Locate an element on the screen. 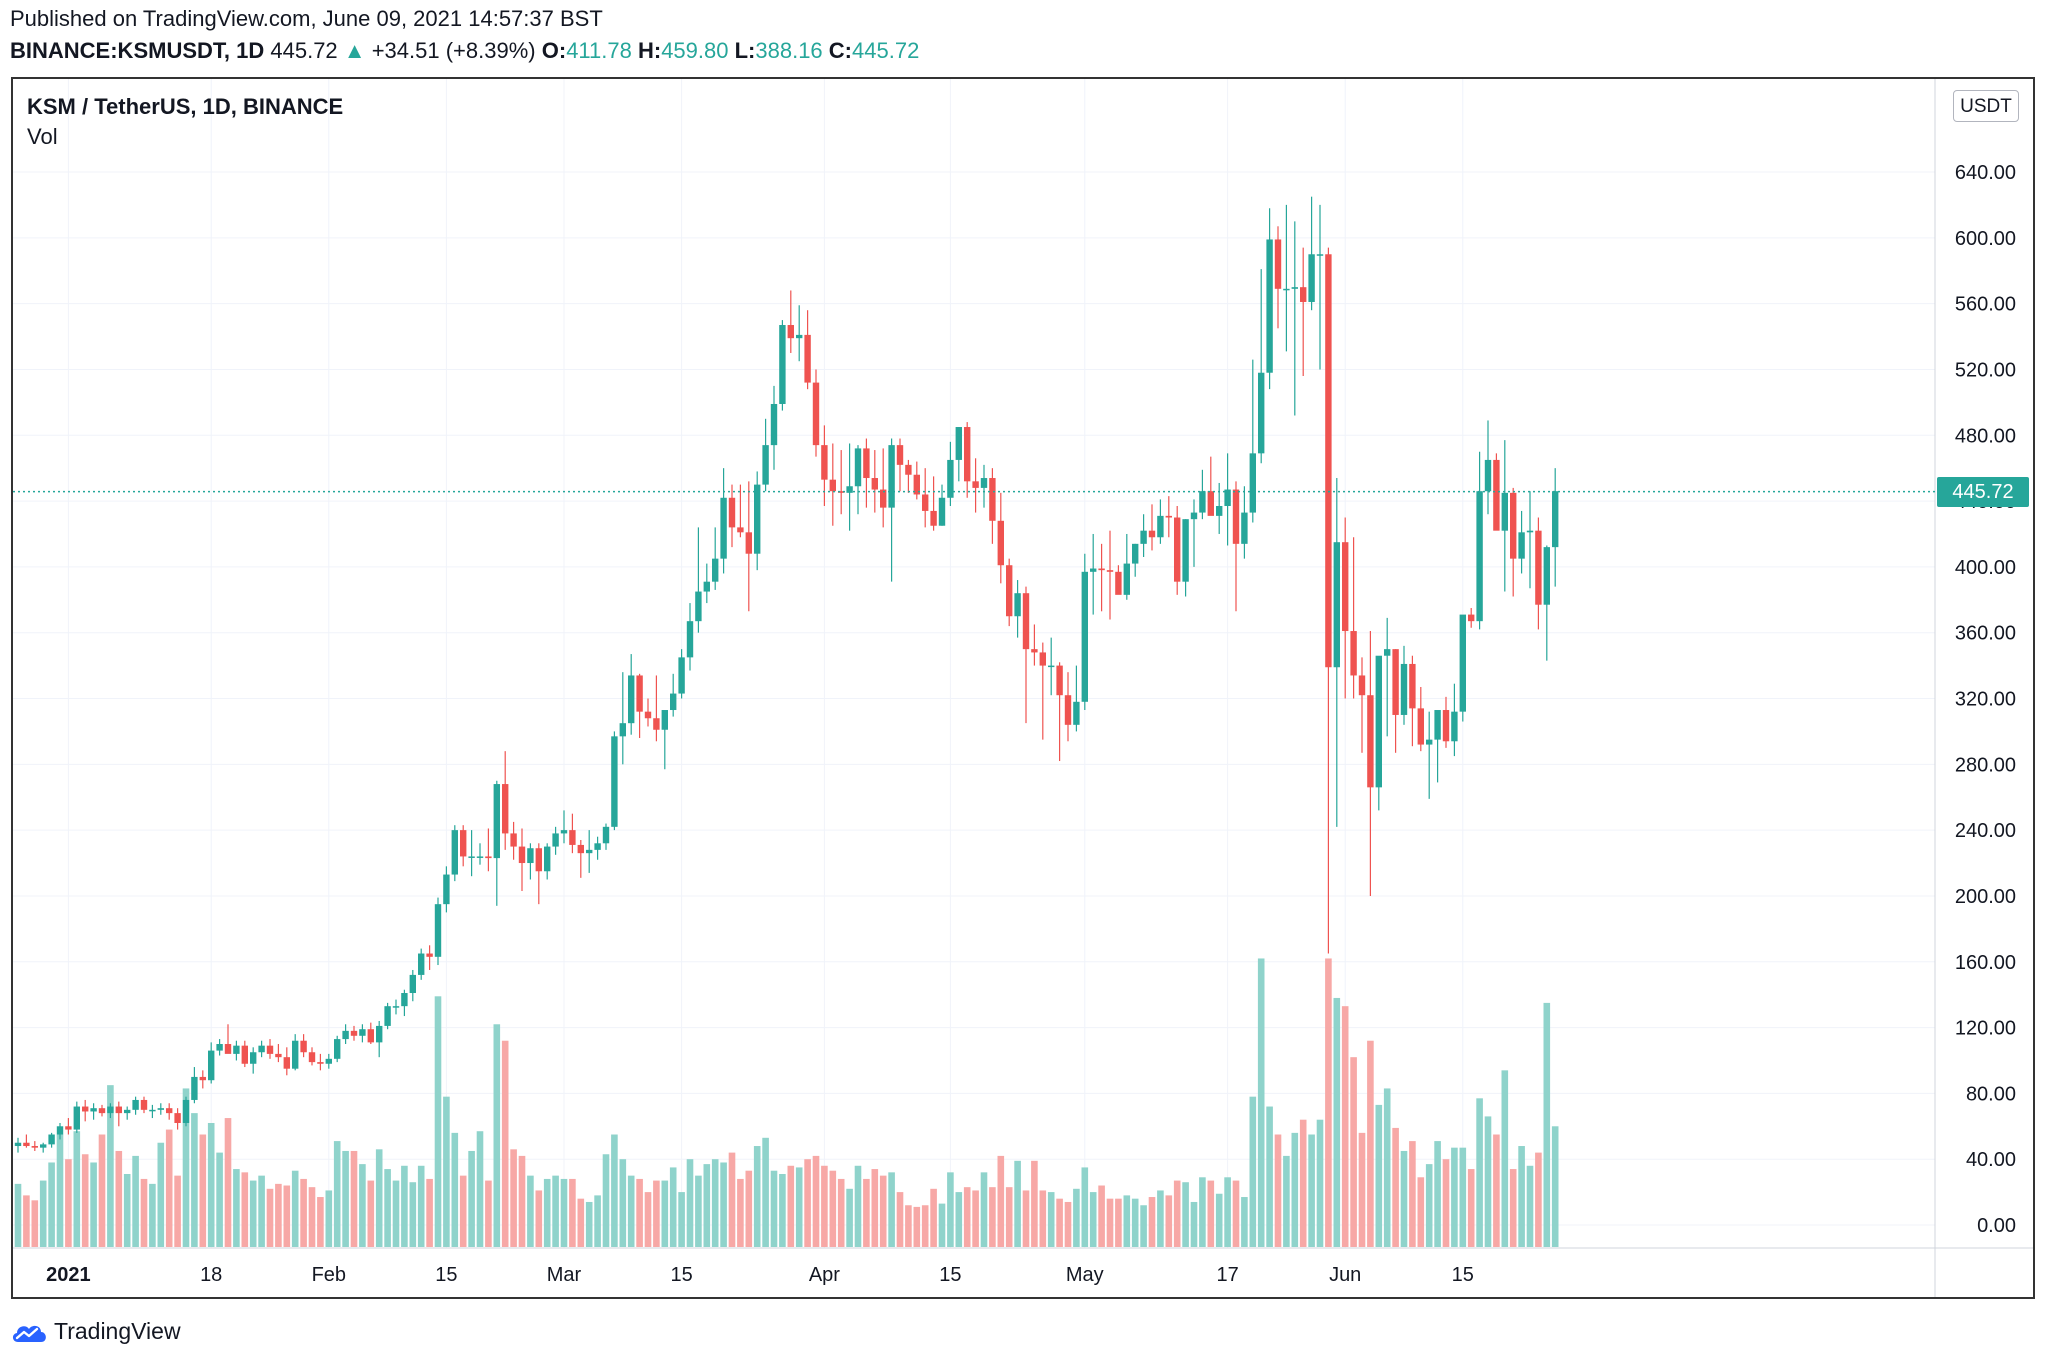  x-tick-label: Feb is located at coordinates (329, 1275).